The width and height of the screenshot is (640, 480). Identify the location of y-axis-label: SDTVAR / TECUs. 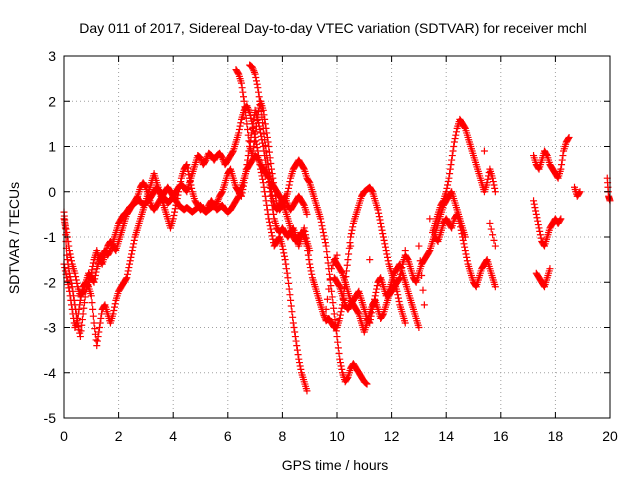
(14, 238).